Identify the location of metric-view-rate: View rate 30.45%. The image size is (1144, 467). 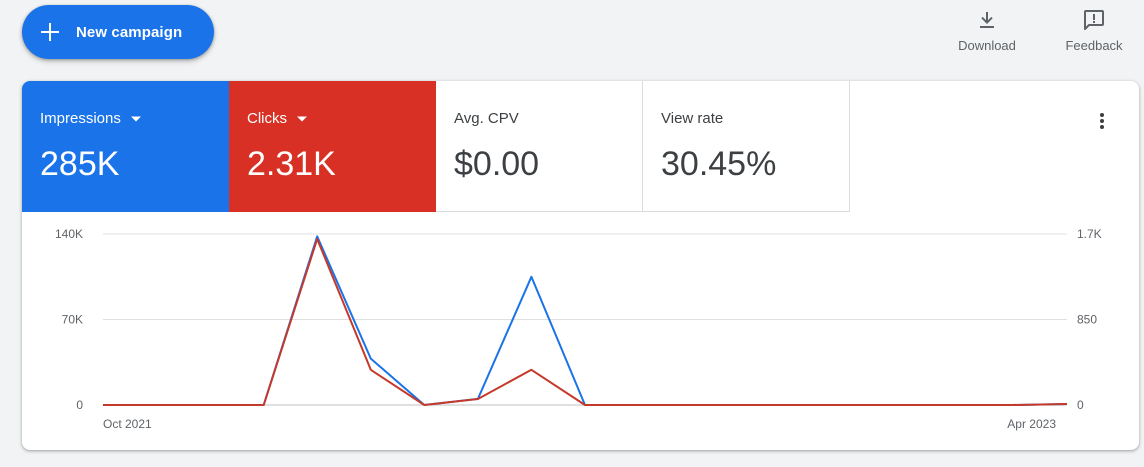
(746, 146).